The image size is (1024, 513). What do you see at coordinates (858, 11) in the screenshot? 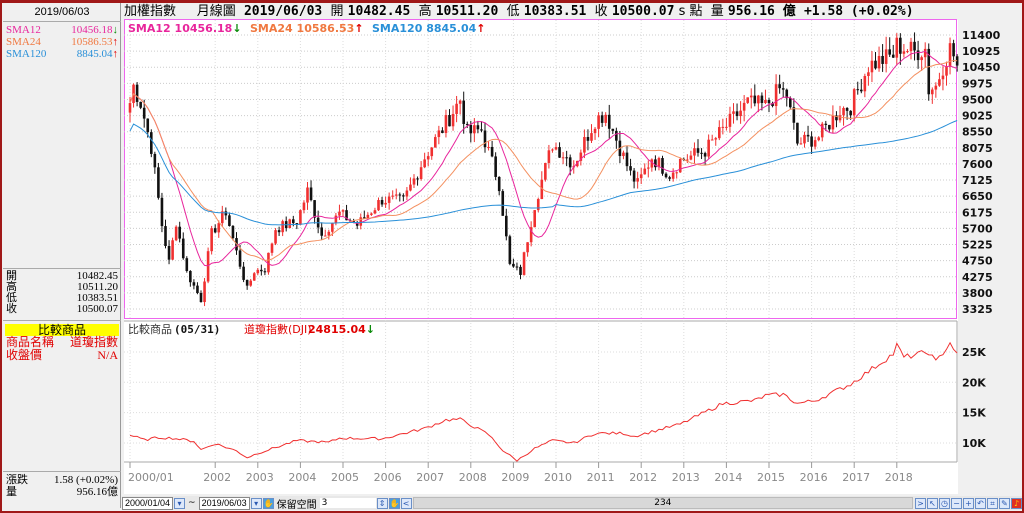
I see `header-change: +1.58 (+0.02%)` at bounding box center [858, 11].